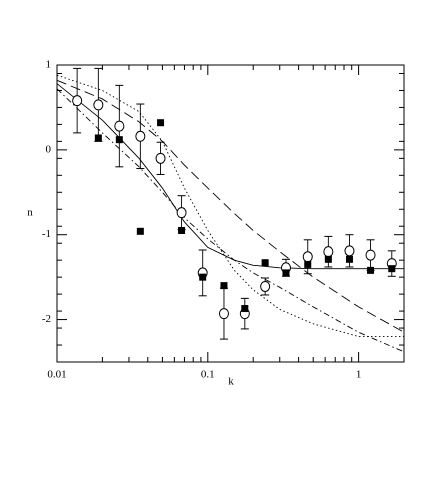 The width and height of the screenshot is (442, 491). Describe the element at coordinates (208, 375) in the screenshot. I see `x-tick-label: 0.1` at that location.